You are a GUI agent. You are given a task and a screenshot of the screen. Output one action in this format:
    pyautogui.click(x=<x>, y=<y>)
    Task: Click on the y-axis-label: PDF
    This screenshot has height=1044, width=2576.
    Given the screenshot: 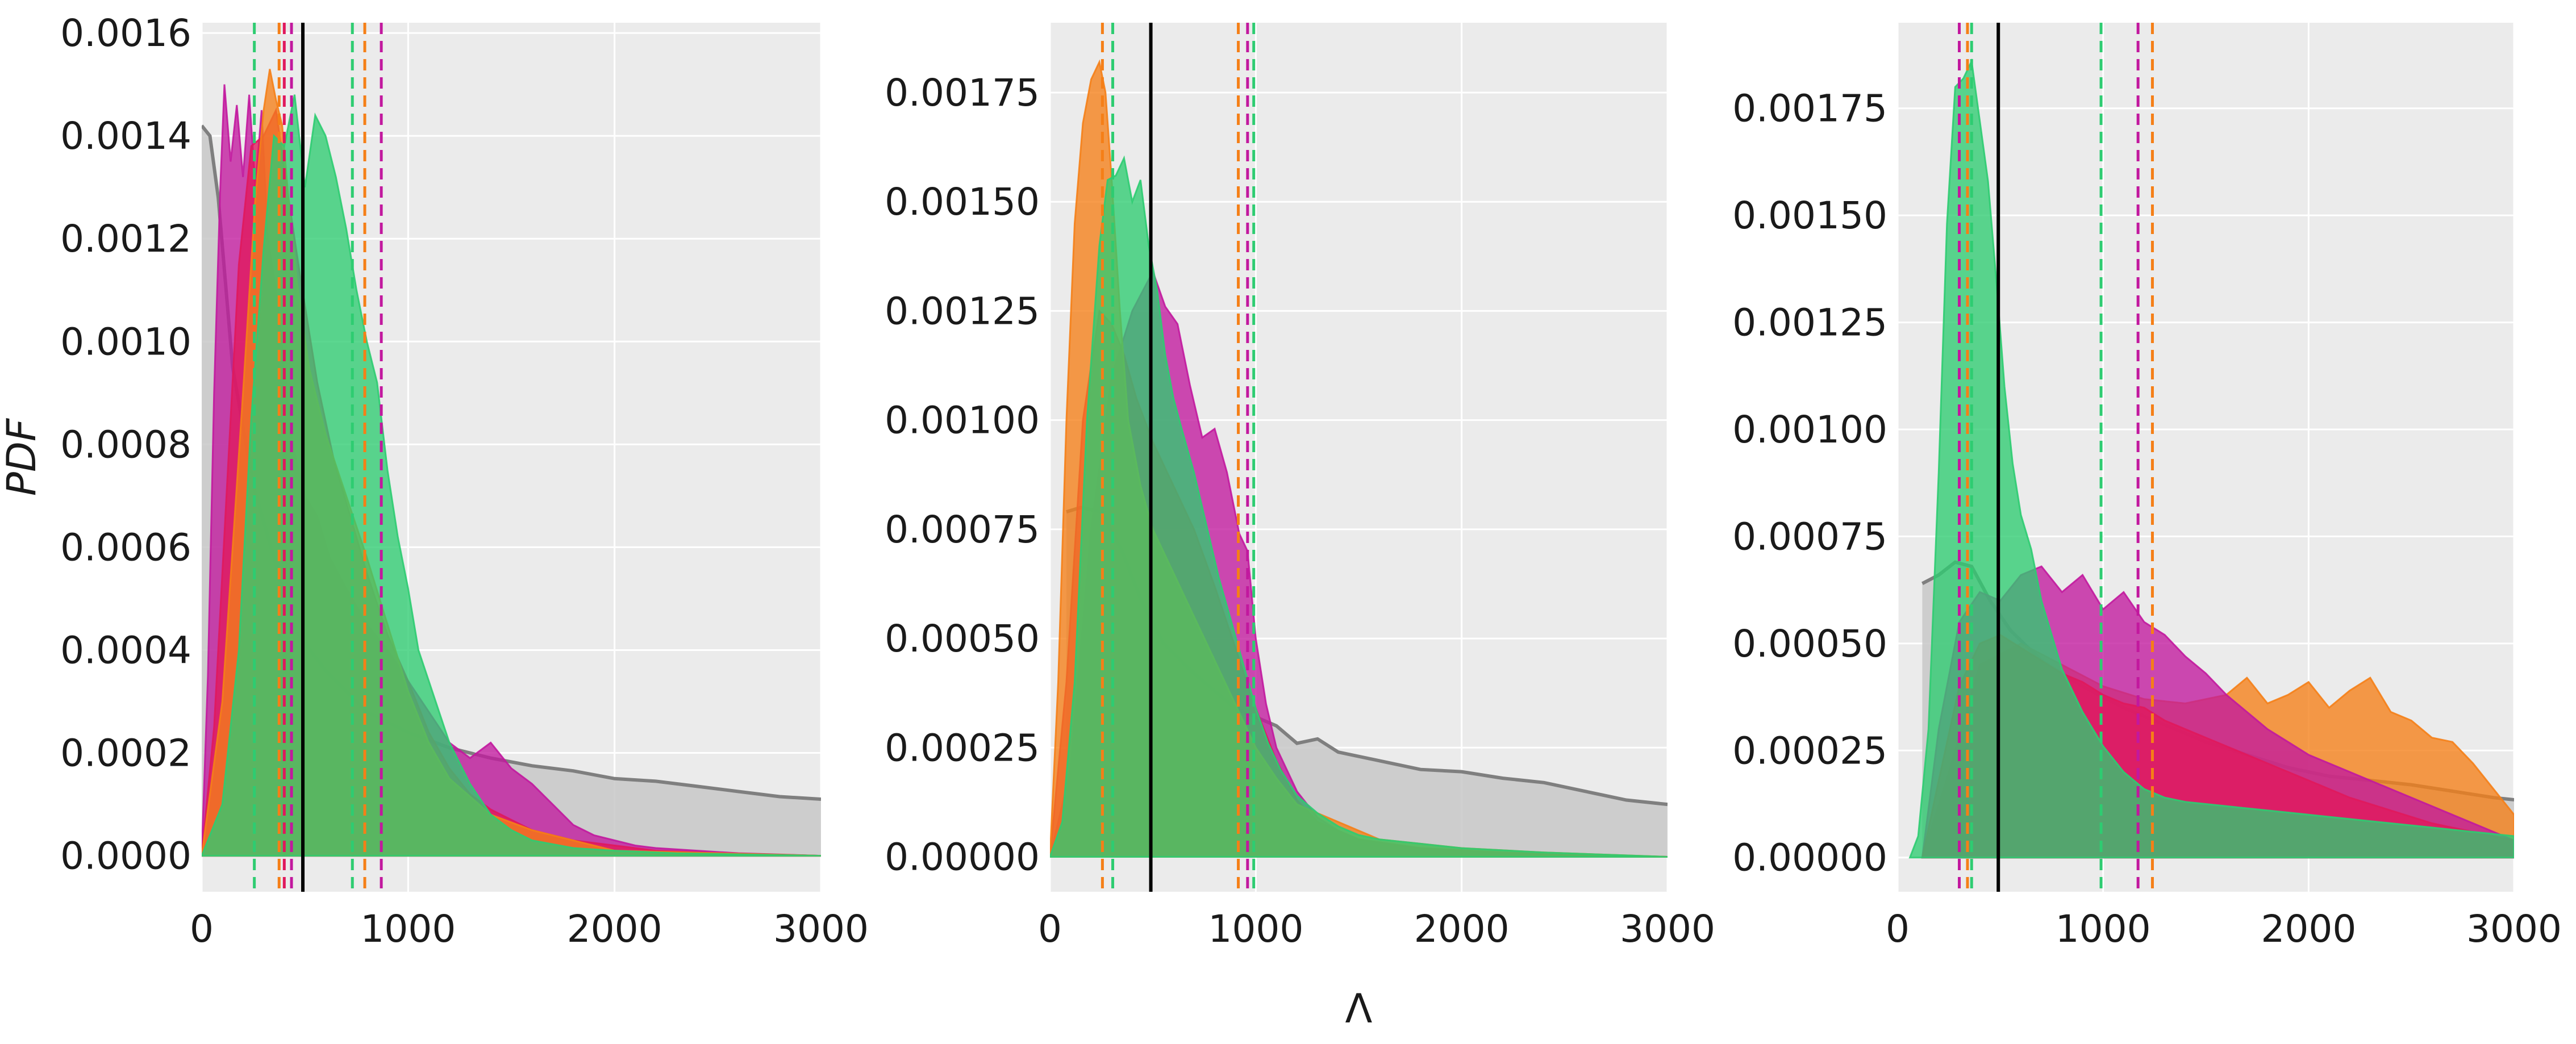 What is the action you would take?
    pyautogui.click(x=22, y=456)
    